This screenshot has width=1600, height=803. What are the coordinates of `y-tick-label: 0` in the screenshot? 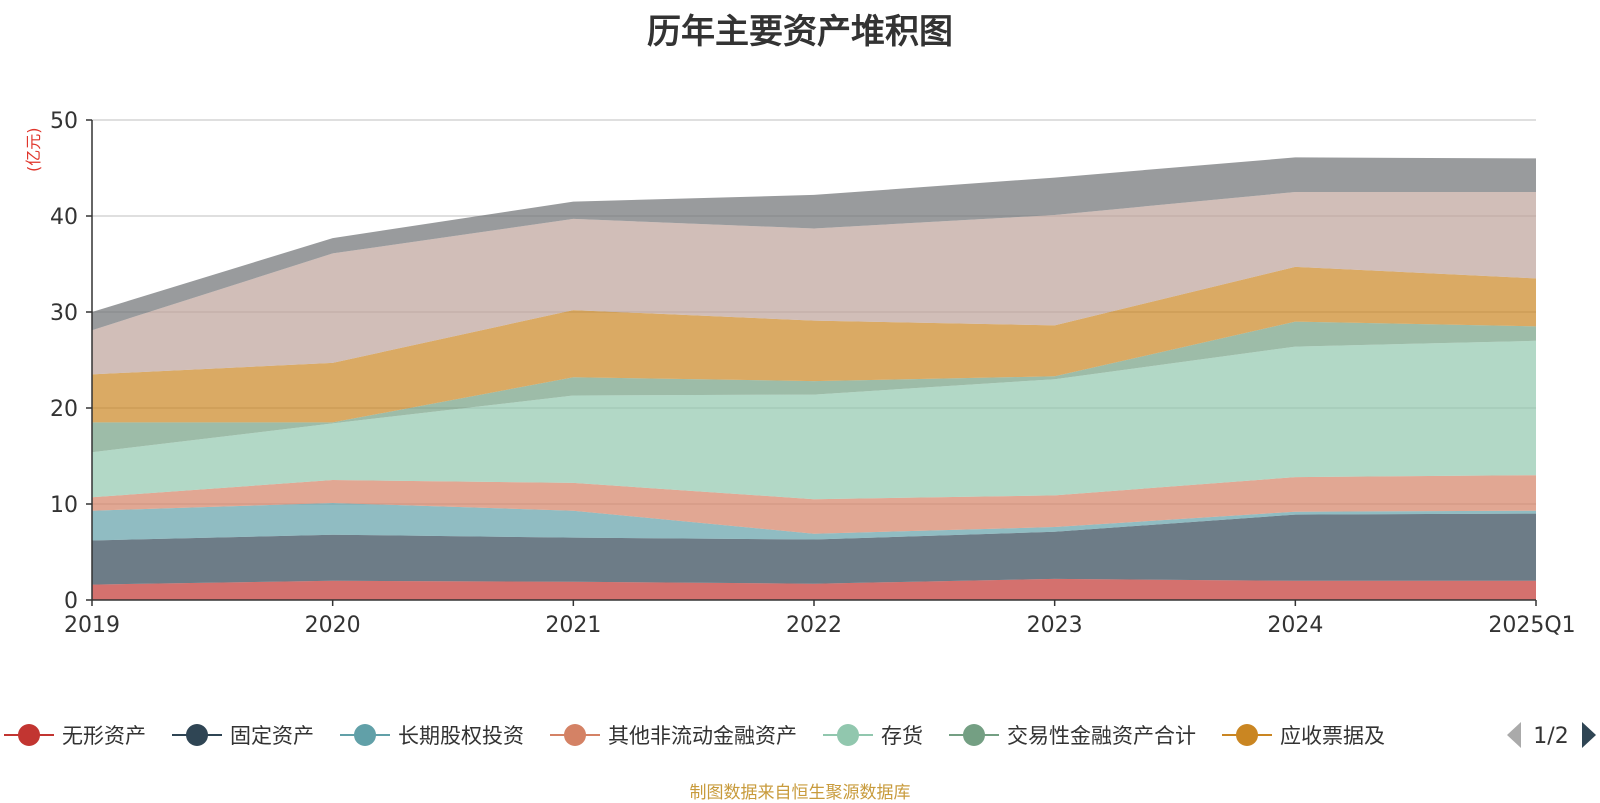 It's located at (71, 601).